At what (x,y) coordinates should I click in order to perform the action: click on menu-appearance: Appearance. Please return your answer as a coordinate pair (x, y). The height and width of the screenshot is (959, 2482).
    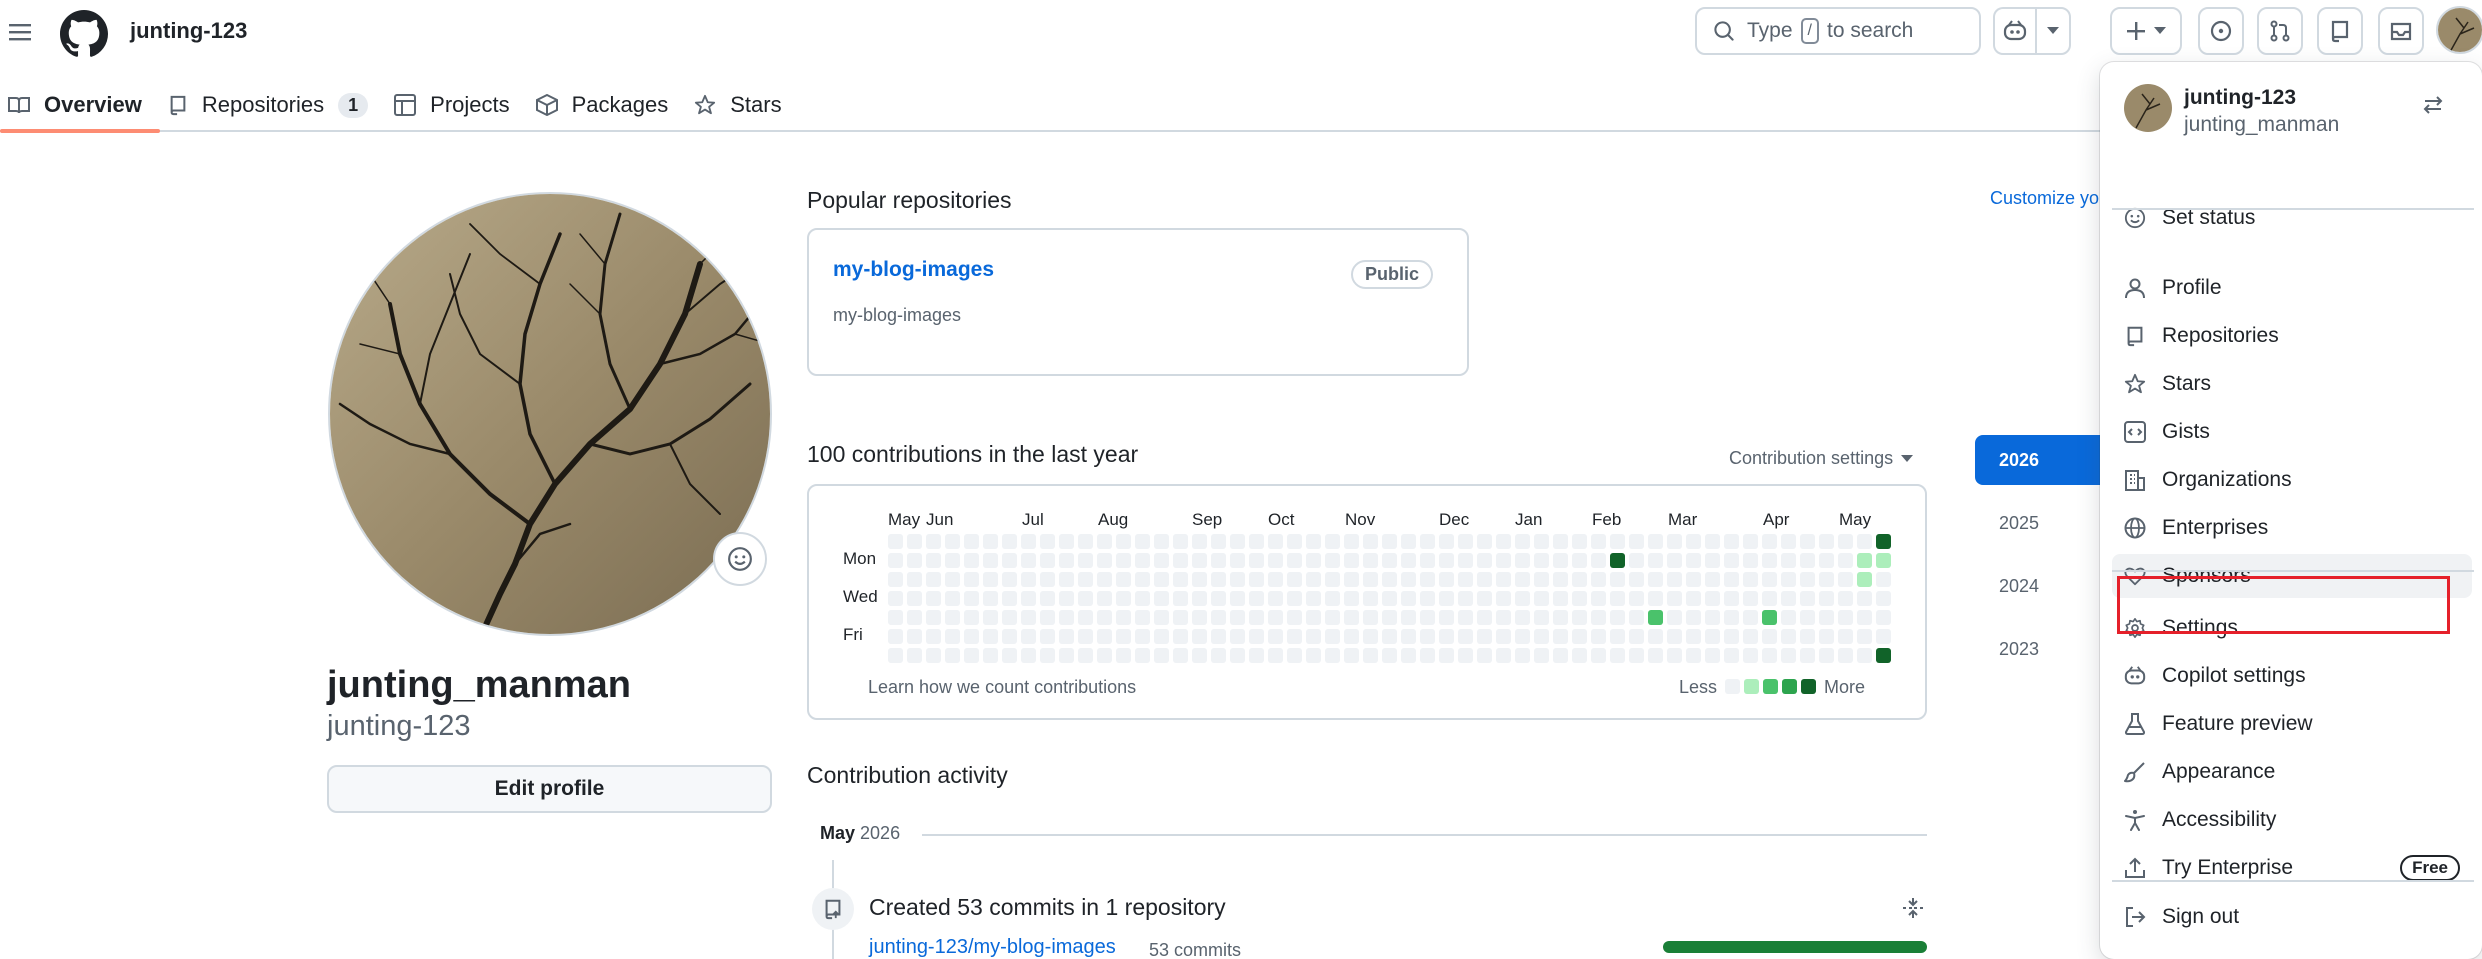
    Looking at the image, I should click on (2292, 772).